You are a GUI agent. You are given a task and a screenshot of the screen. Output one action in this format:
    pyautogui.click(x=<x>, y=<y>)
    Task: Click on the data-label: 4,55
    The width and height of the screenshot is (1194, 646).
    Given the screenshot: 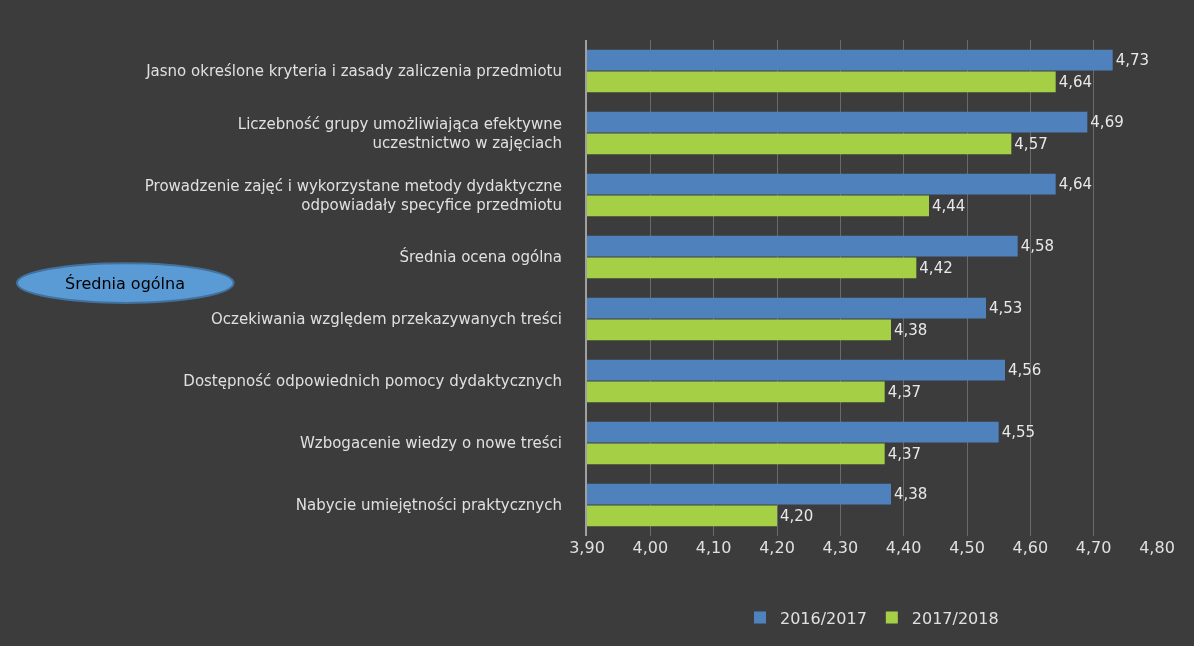 What is the action you would take?
    pyautogui.click(x=1018, y=432)
    